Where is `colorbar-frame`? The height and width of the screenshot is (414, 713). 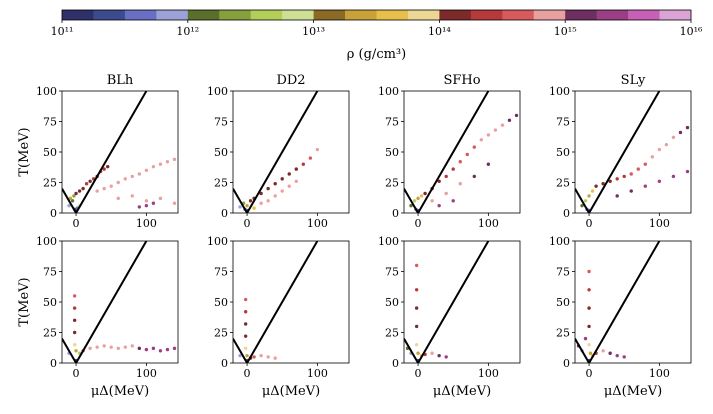
colorbar-frame is located at coordinates (376, 15).